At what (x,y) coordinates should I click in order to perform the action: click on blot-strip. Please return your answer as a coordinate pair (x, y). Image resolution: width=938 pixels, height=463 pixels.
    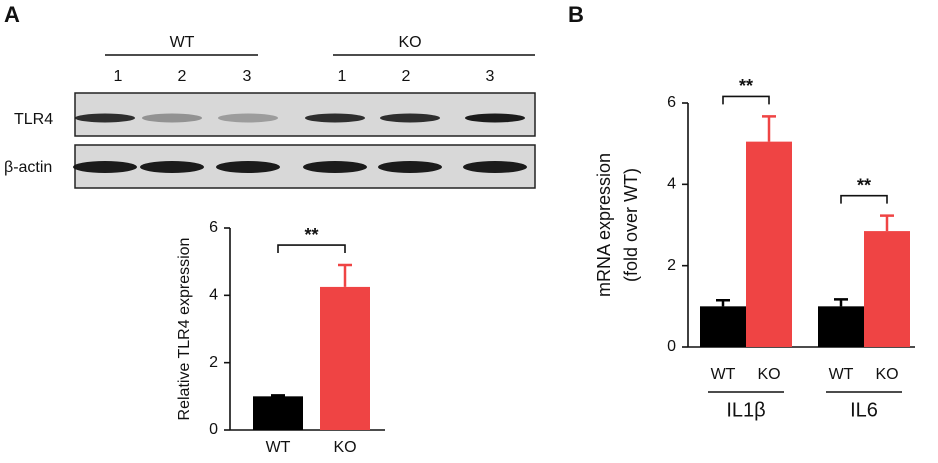
    Looking at the image, I should click on (305, 114).